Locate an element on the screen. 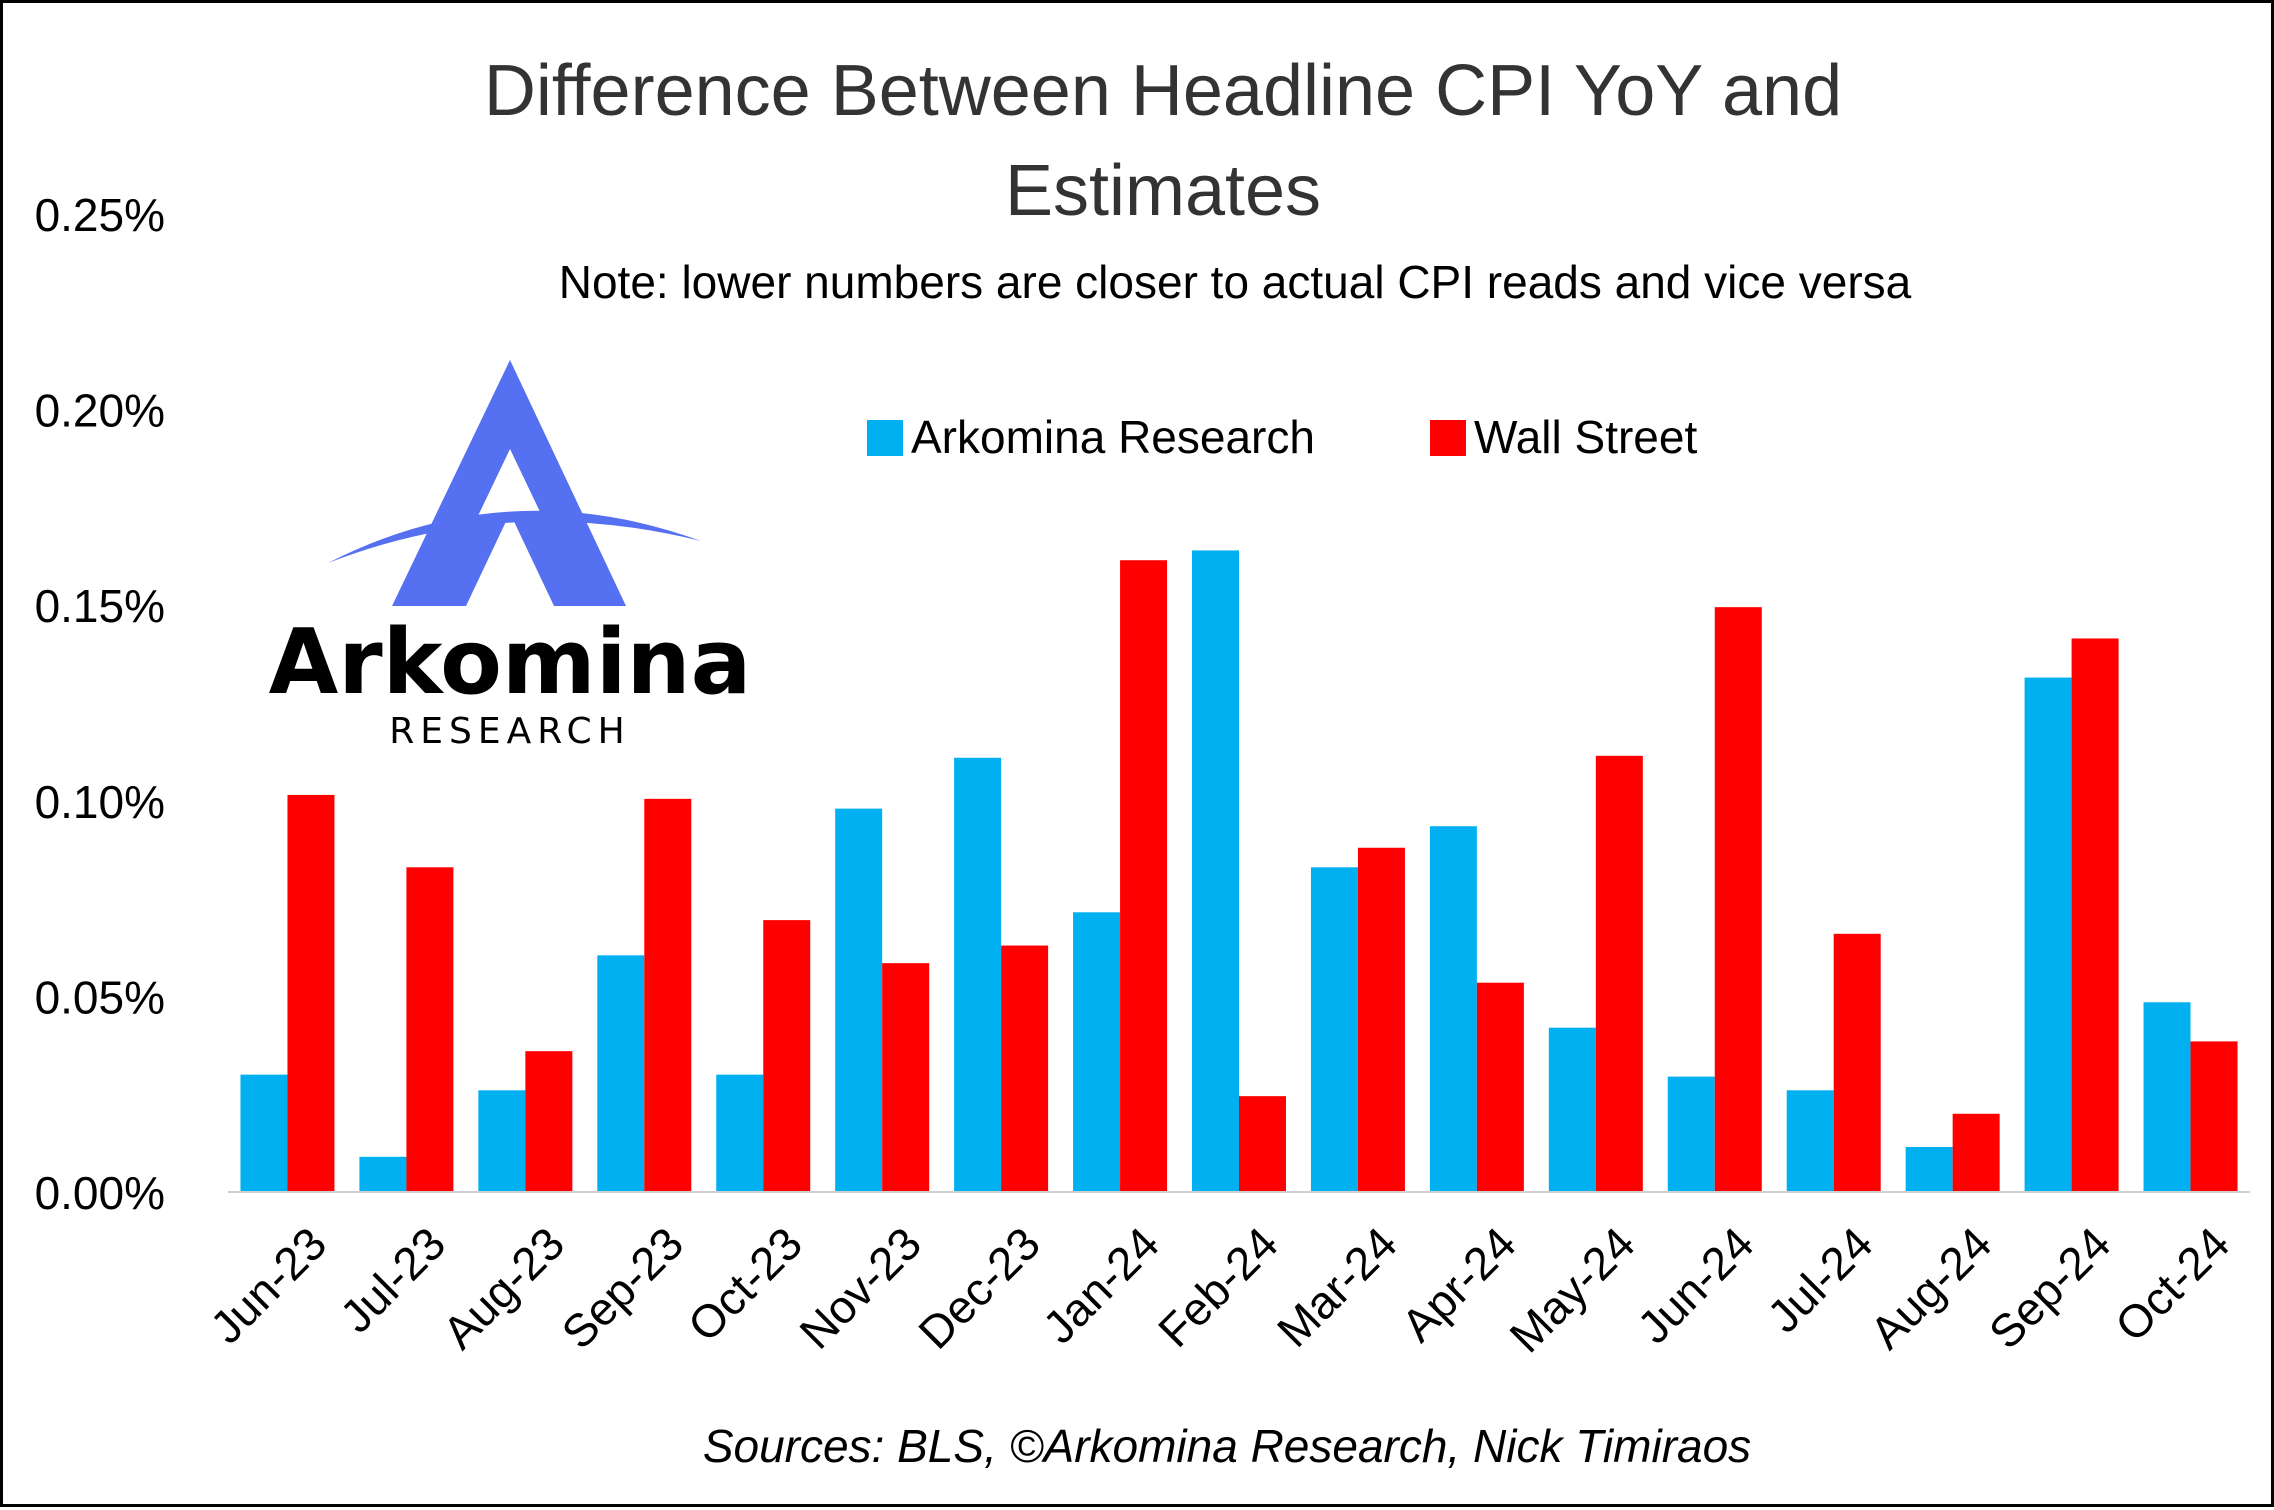  x-tick-label: Feb-24 is located at coordinates (1218, 1287).